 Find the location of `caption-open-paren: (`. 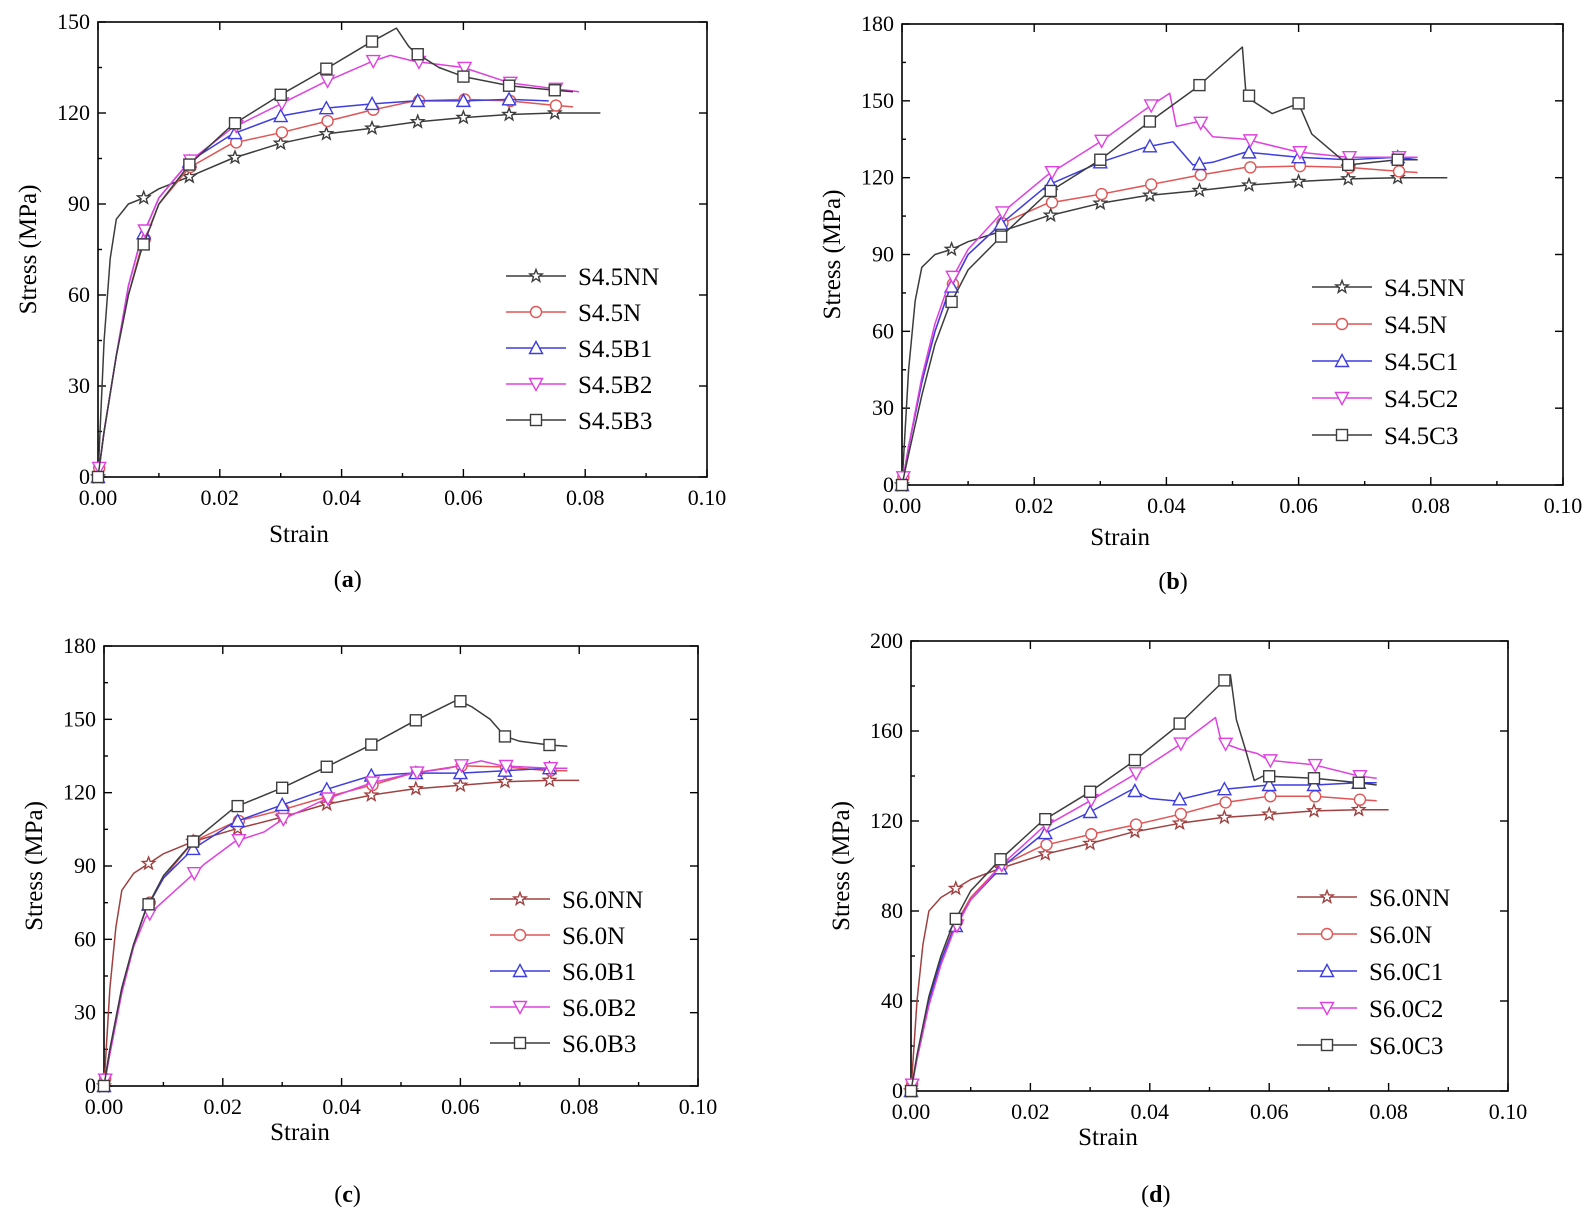

caption-open-paren: ( is located at coordinates (1145, 1195).